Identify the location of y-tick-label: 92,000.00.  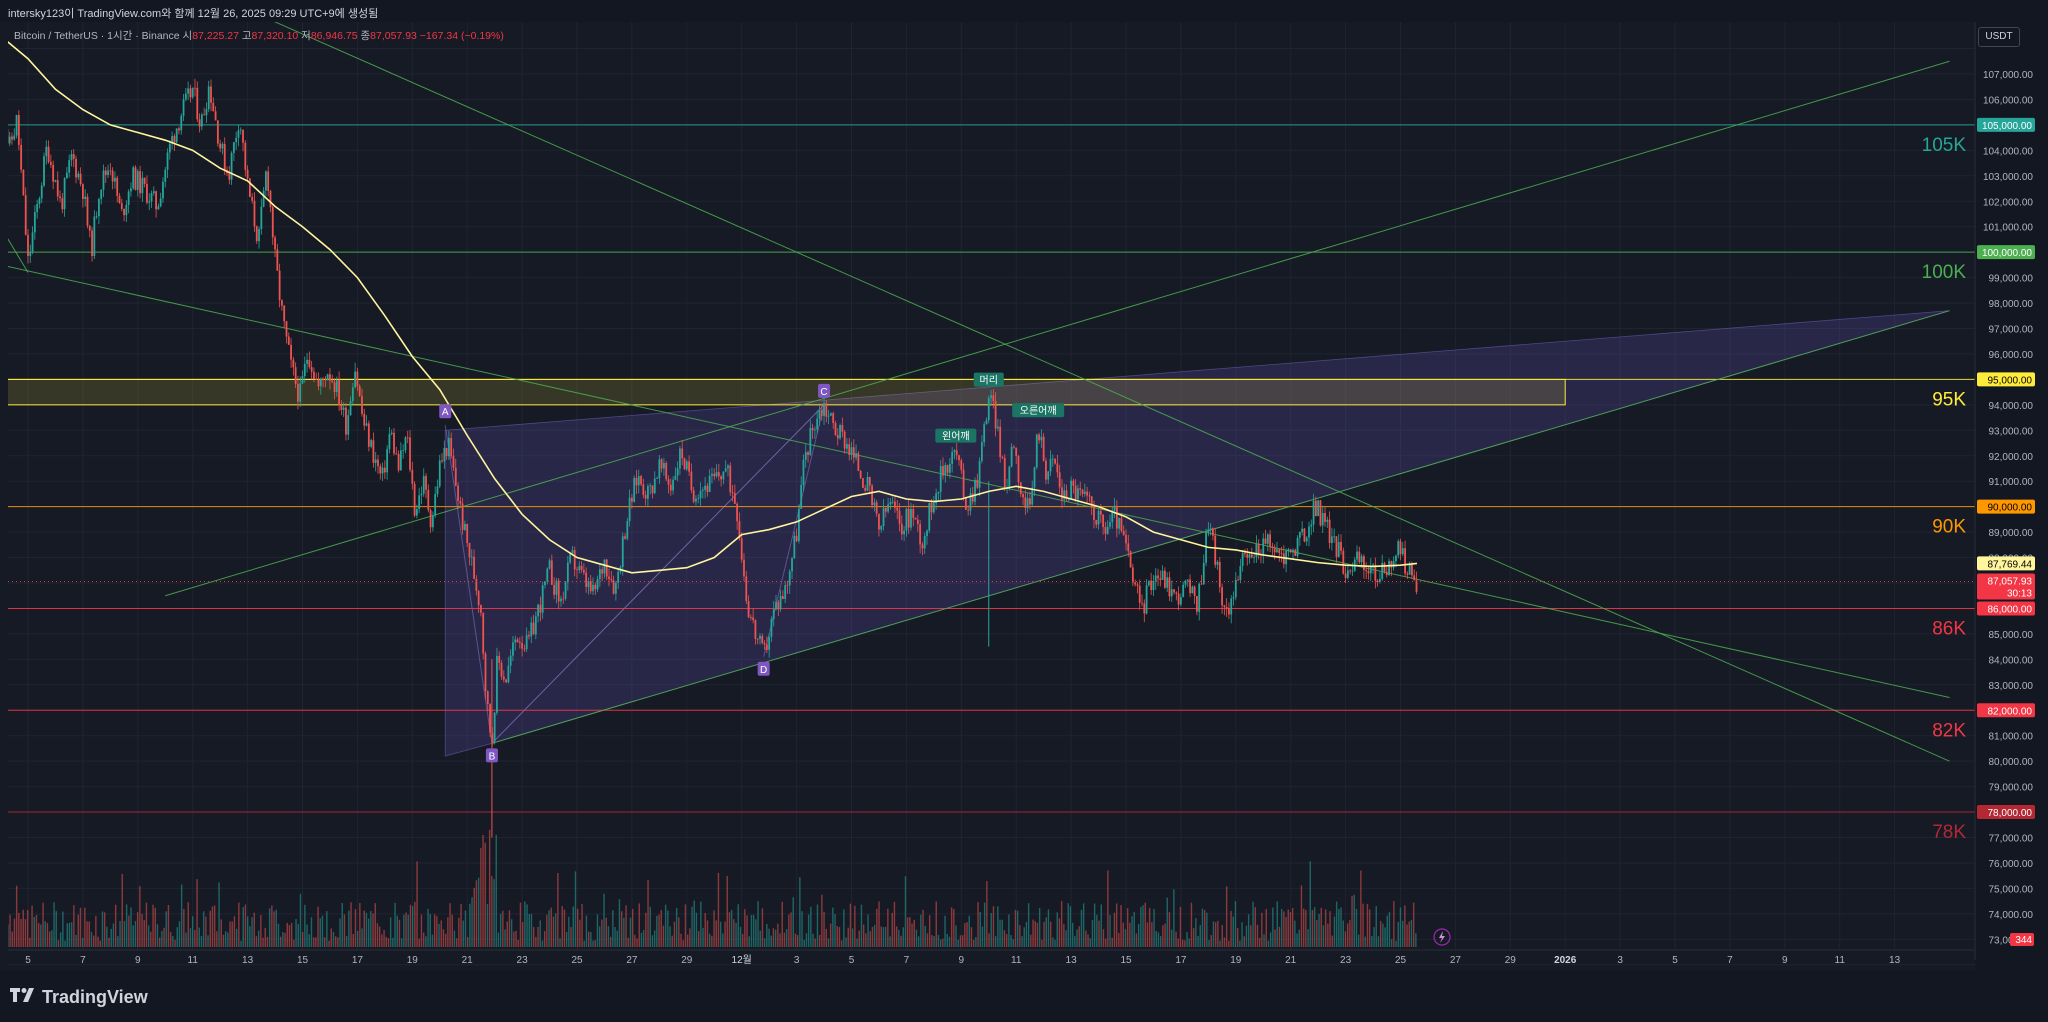
(2011, 457).